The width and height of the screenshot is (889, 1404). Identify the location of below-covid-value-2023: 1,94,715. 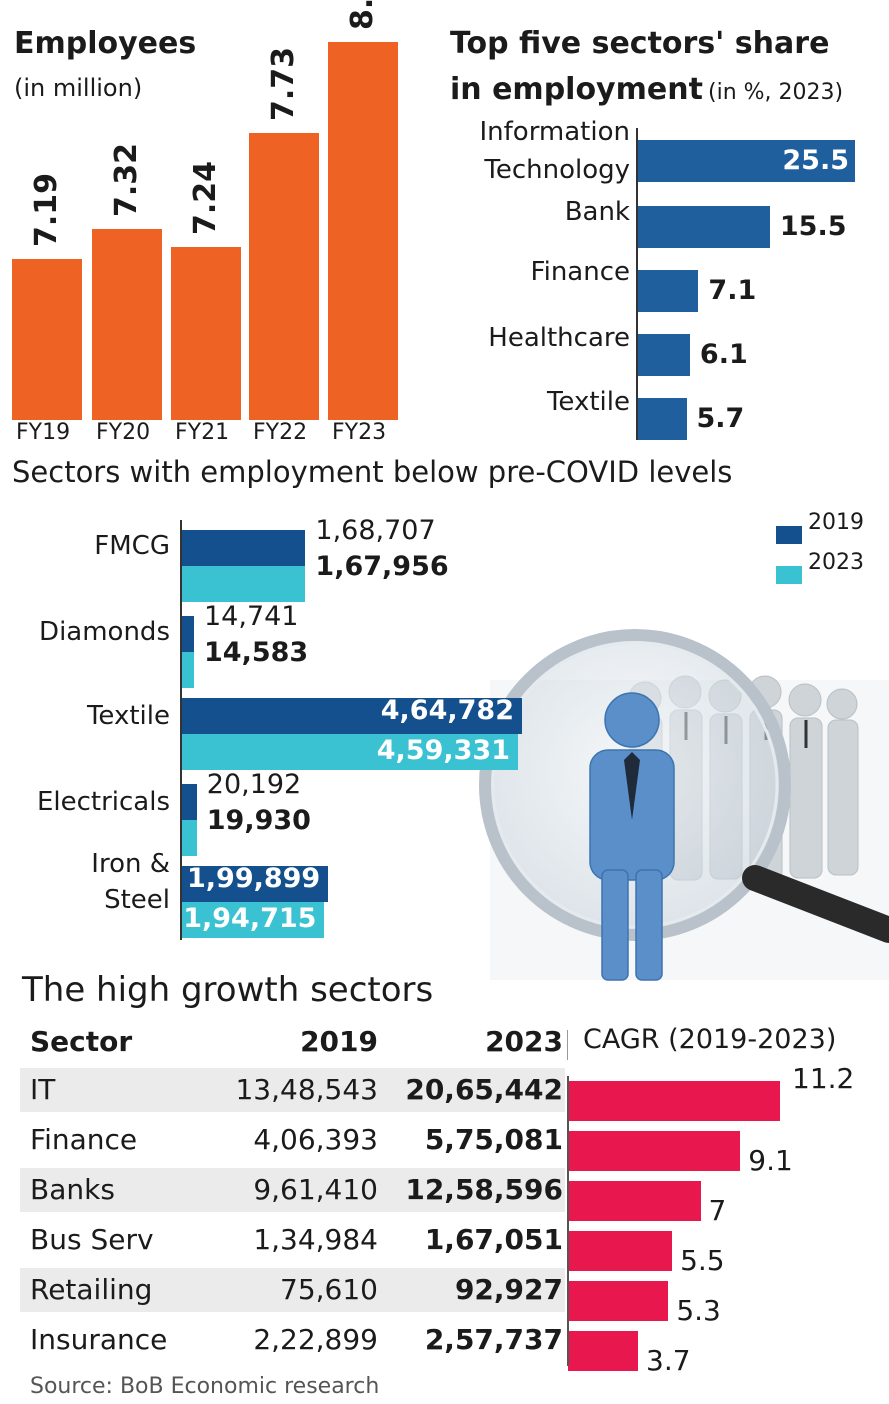
(250, 918).